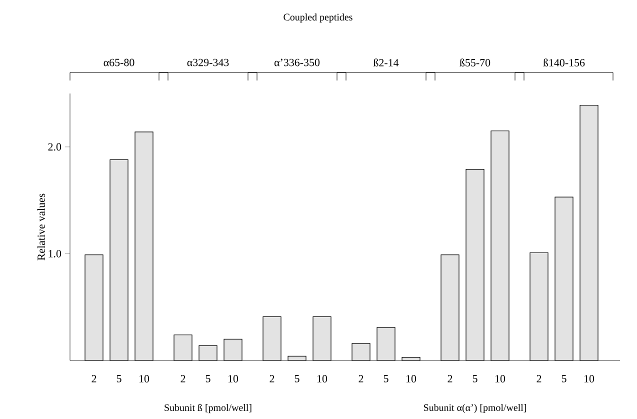 This screenshot has width=637, height=419. Describe the element at coordinates (41, 227) in the screenshot. I see `y-axis-title: Relative values` at that location.